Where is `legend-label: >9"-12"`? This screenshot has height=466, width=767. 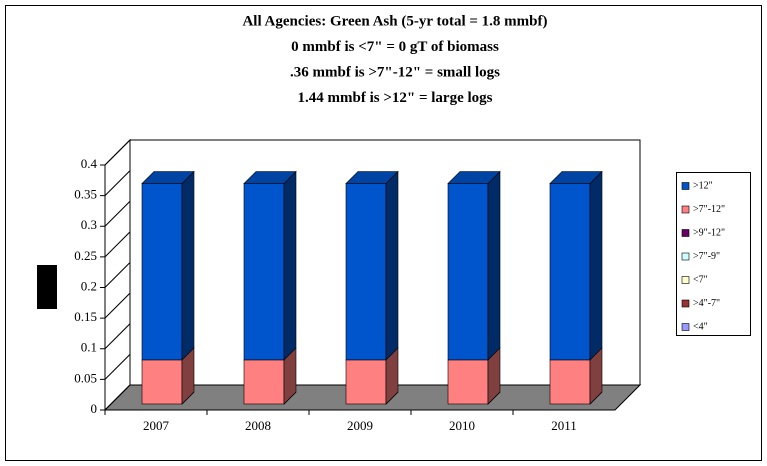 legend-label: >9"-12" is located at coordinates (709, 232).